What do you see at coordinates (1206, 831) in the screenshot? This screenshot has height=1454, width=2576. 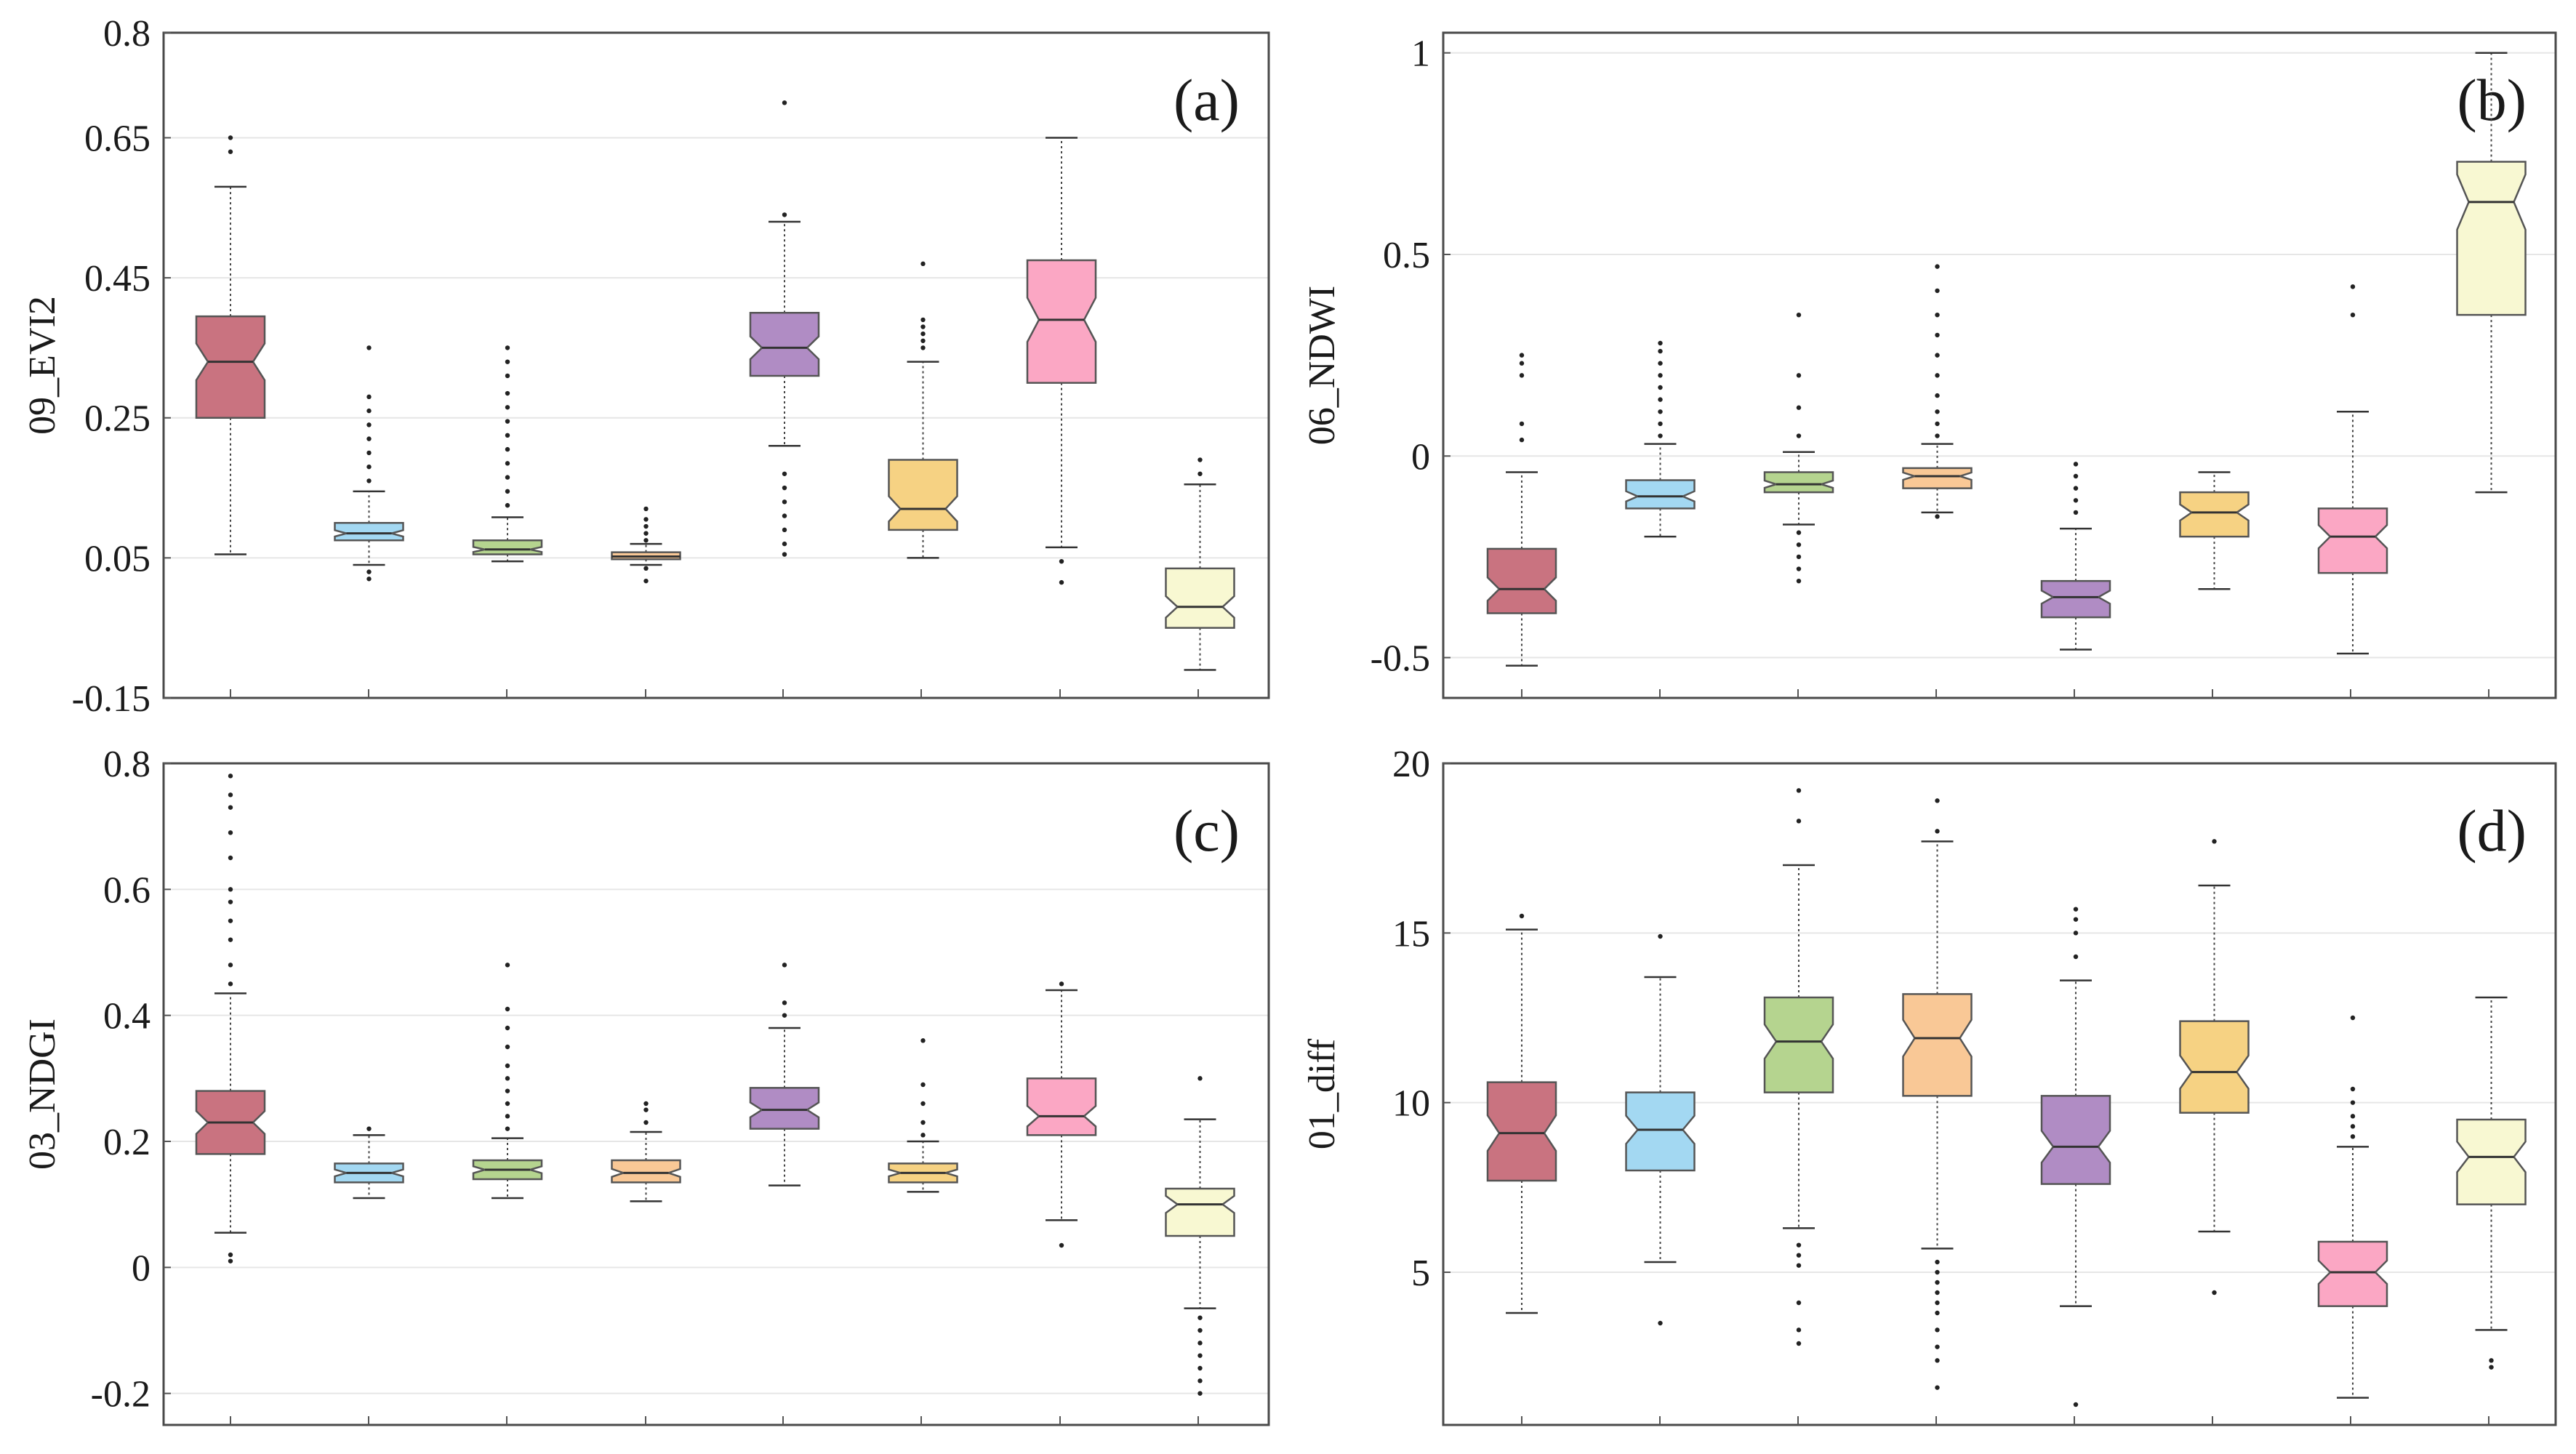 I see `panel-label: (c)` at bounding box center [1206, 831].